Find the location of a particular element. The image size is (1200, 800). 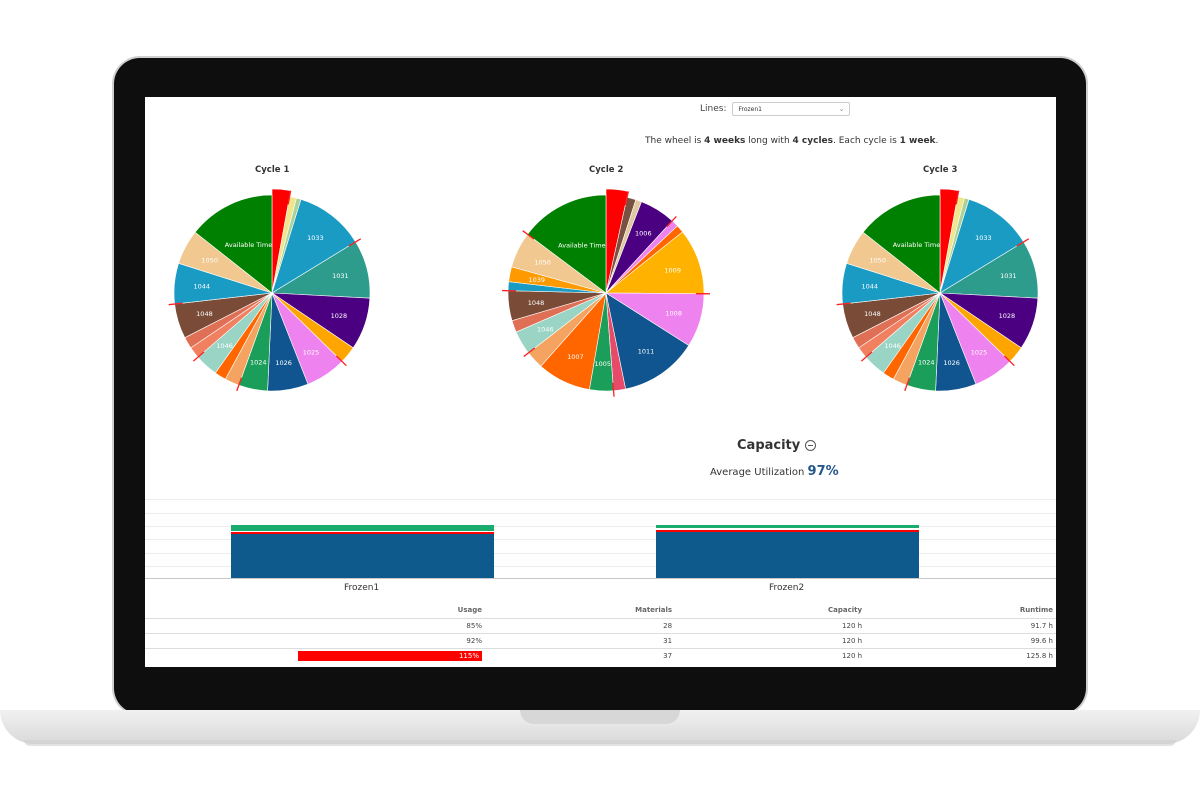

laptop-base-shadow is located at coordinates (600, 743).